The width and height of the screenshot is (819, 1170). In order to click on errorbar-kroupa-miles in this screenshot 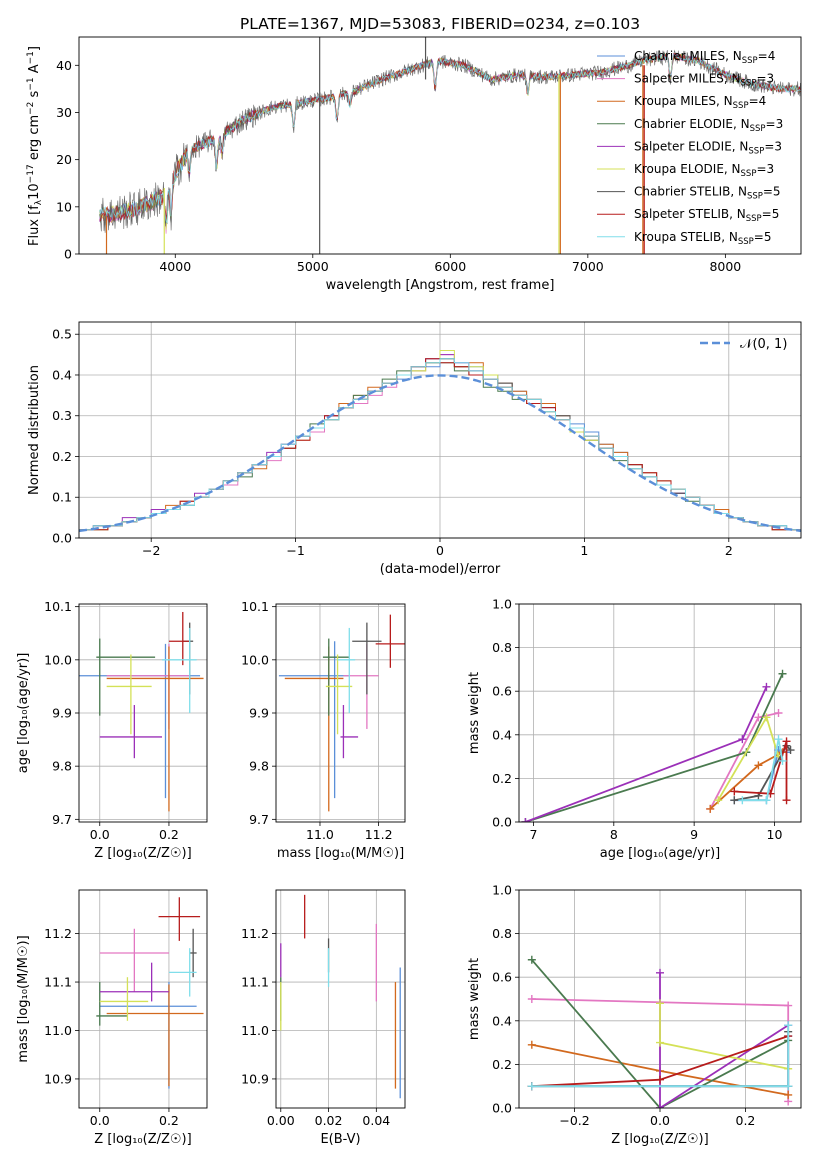, I will do `click(155, 1035)`.